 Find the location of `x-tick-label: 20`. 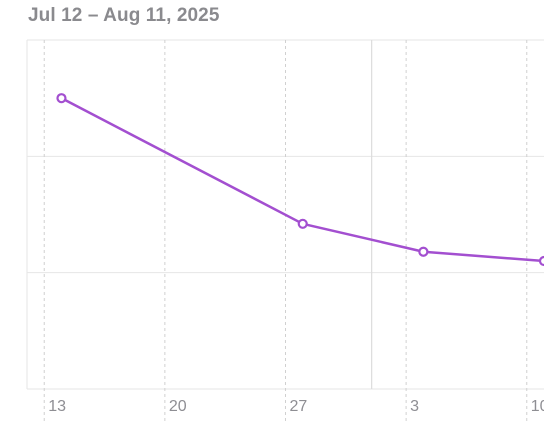

x-tick-label: 20 is located at coordinates (178, 406).